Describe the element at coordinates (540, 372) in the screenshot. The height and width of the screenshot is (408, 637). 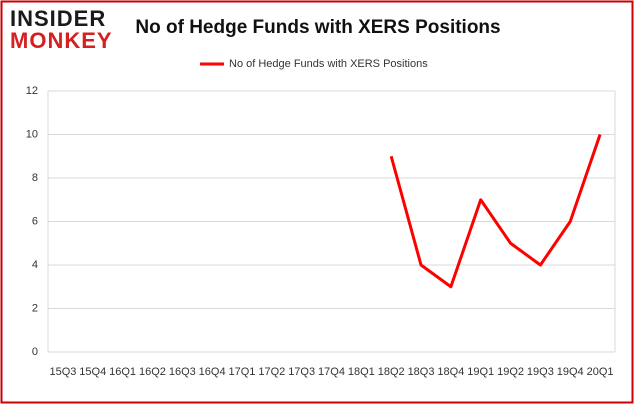
I see `x-tick-label: 19Q3` at that location.